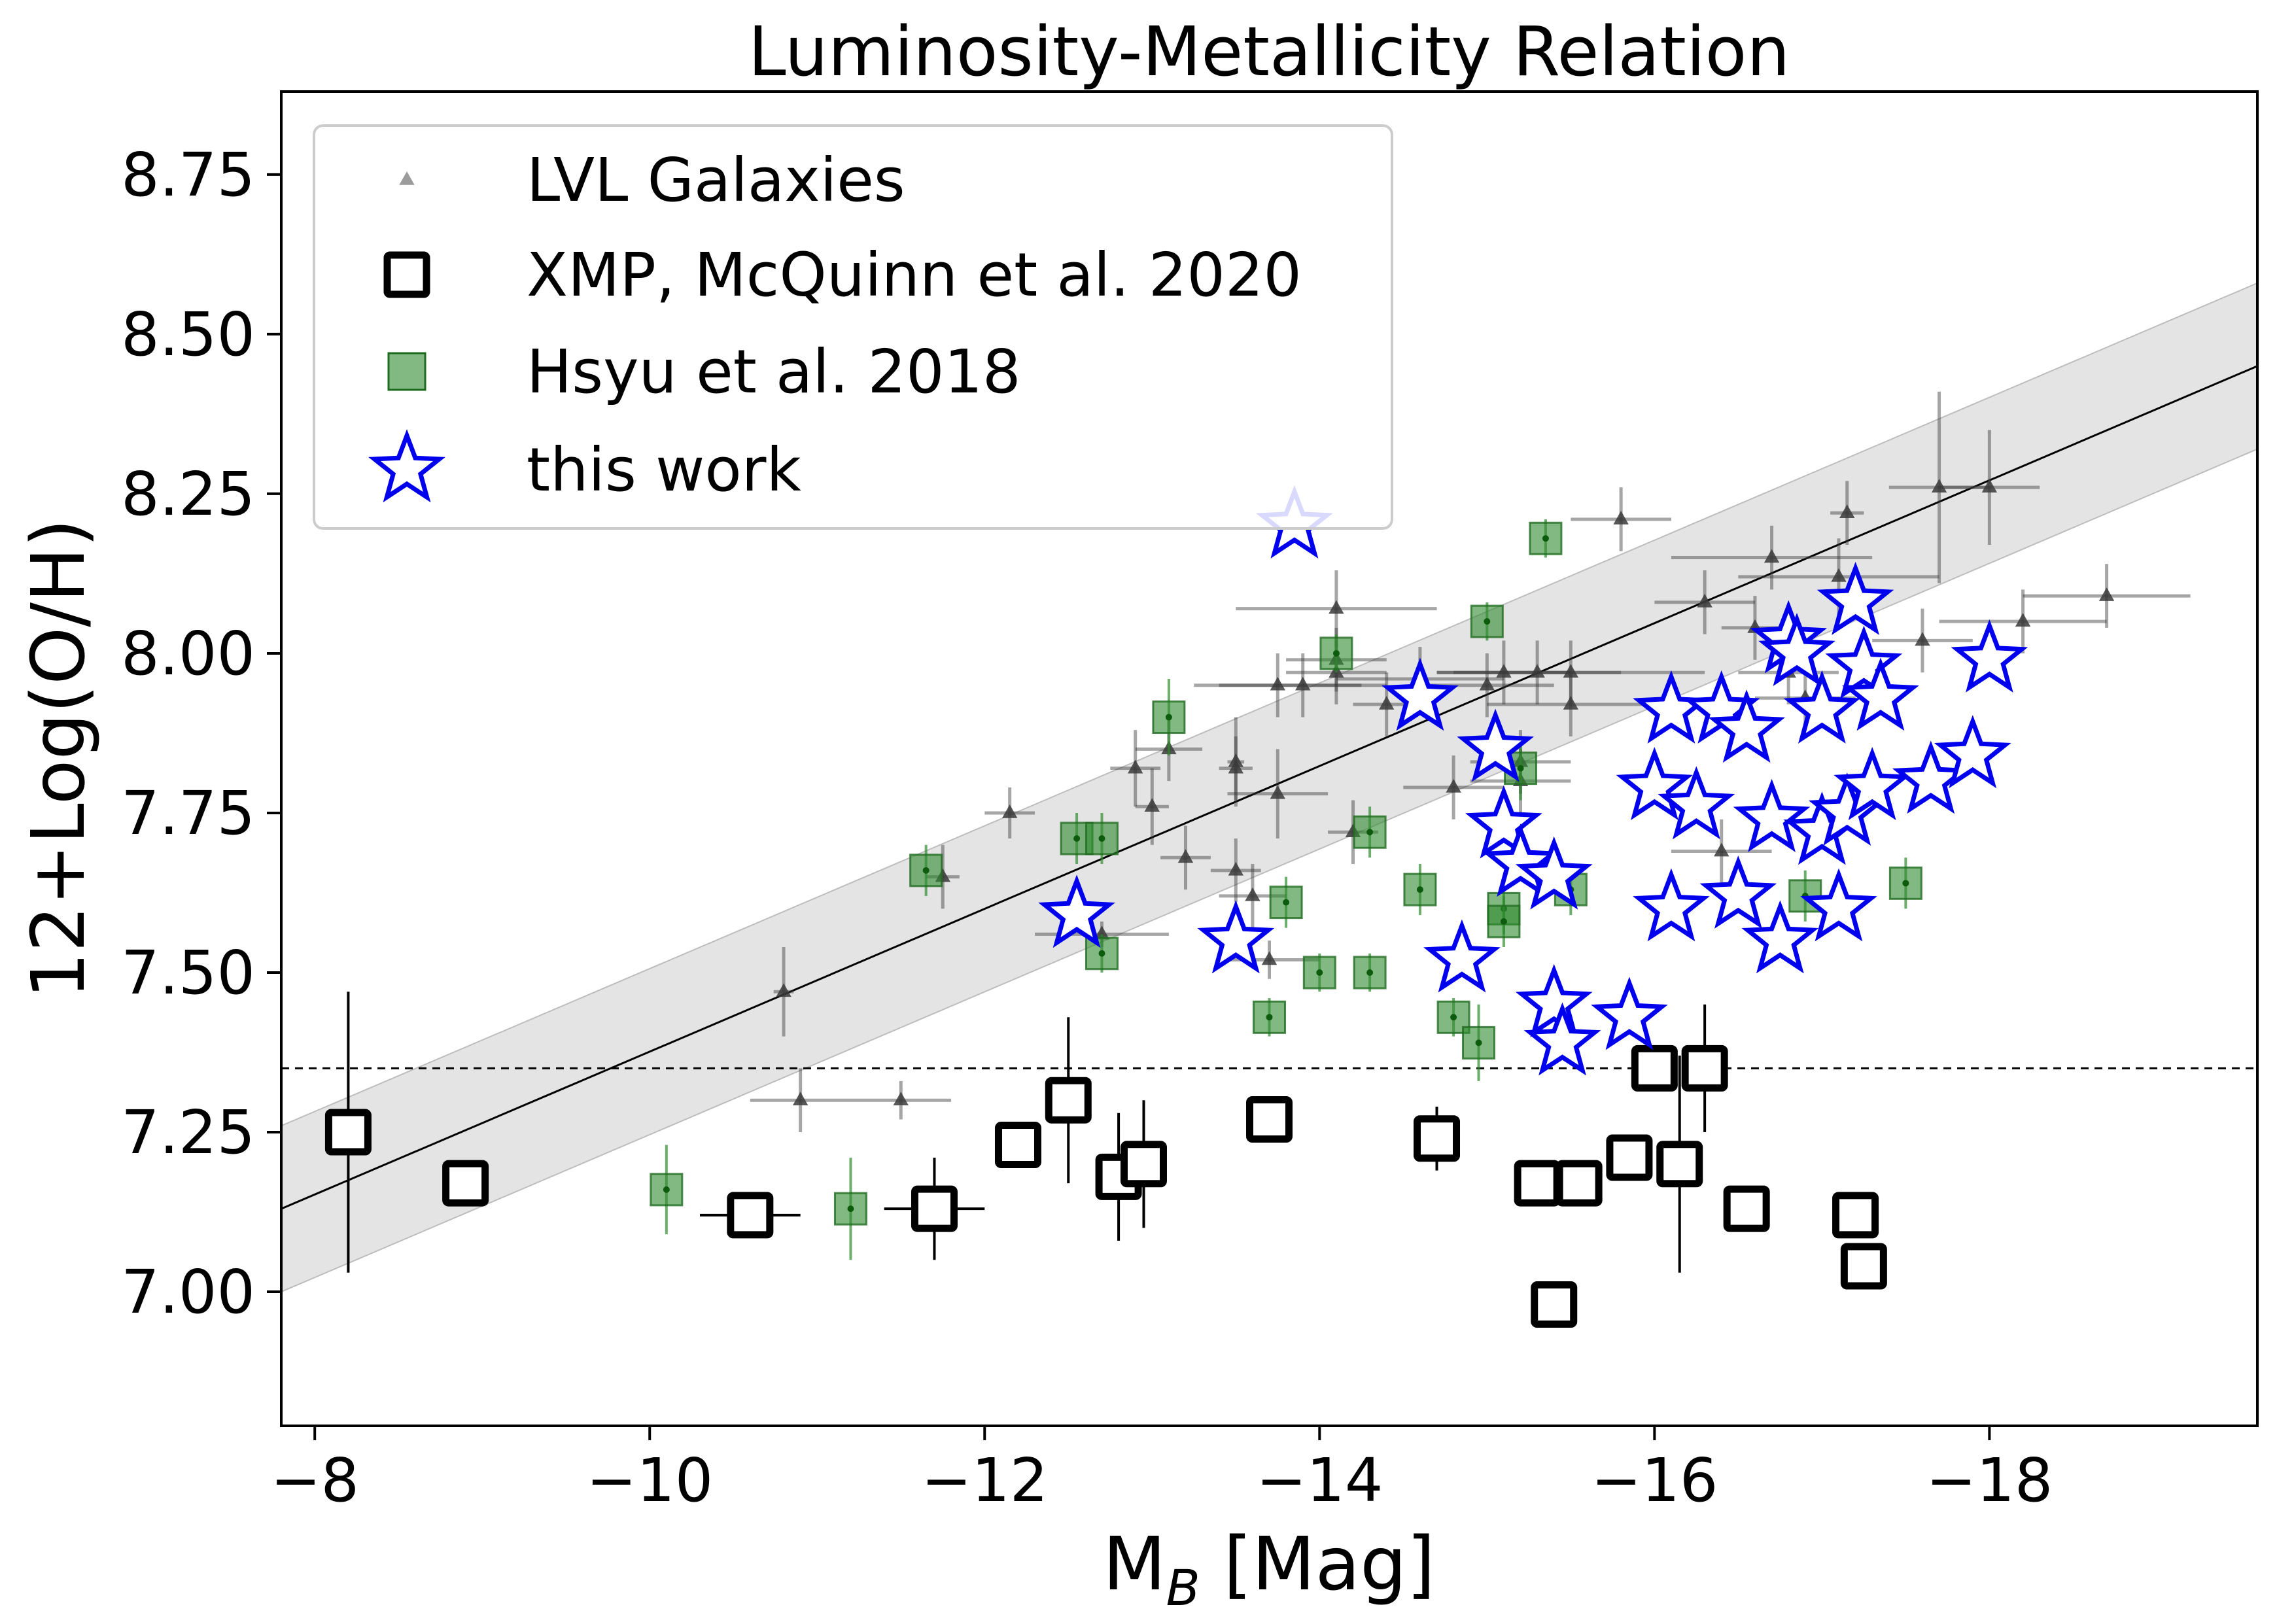 This screenshot has height=1624, width=2277. I want to click on y-axis-label: 12+Log(O/H), so click(59, 759).